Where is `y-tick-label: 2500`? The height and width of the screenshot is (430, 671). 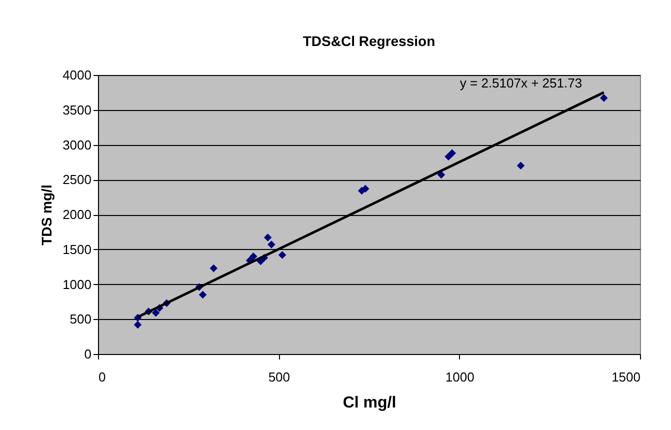 y-tick-label: 2500 is located at coordinates (77, 180).